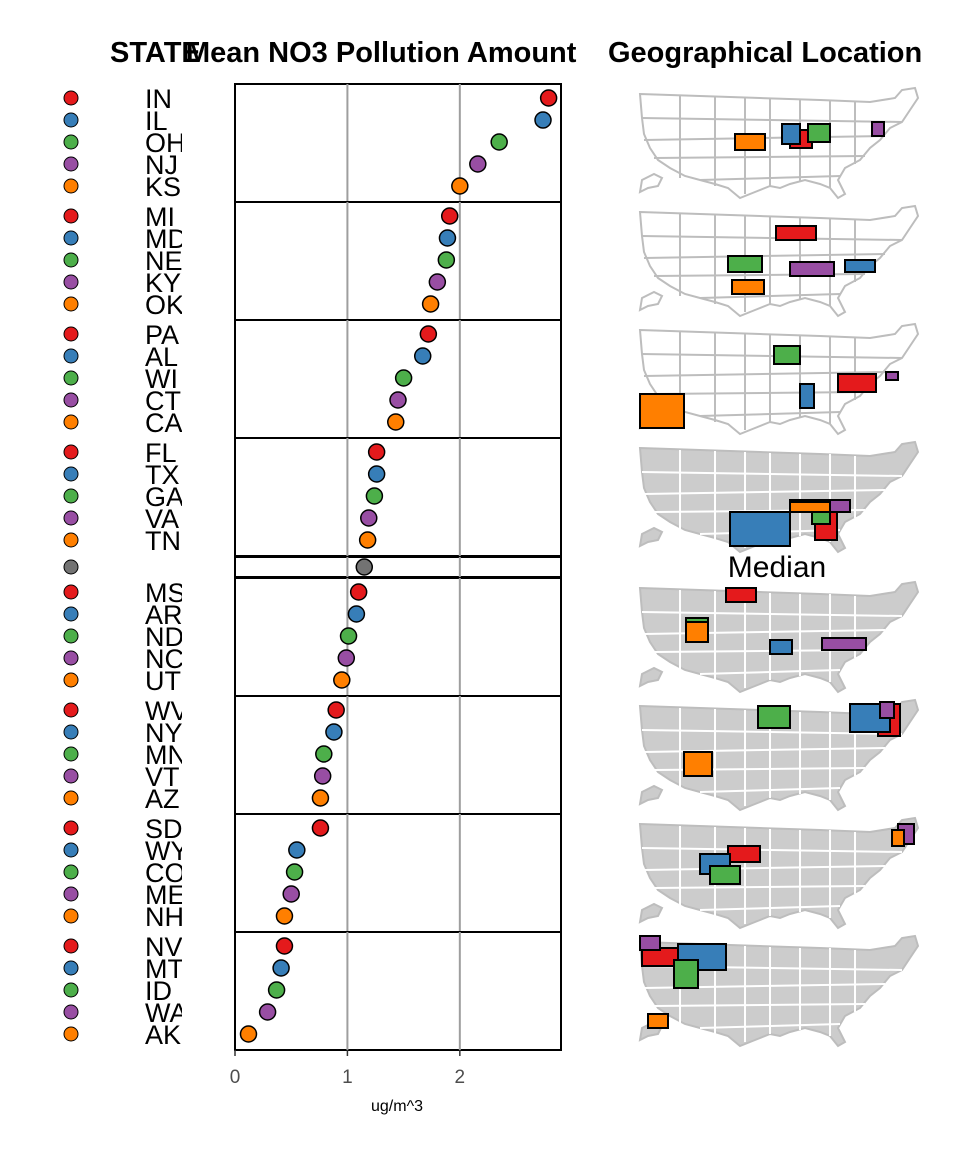 The height and width of the screenshot is (1152, 960). What do you see at coordinates (71, 540) in the screenshot?
I see `legend-dot-tn` at bounding box center [71, 540].